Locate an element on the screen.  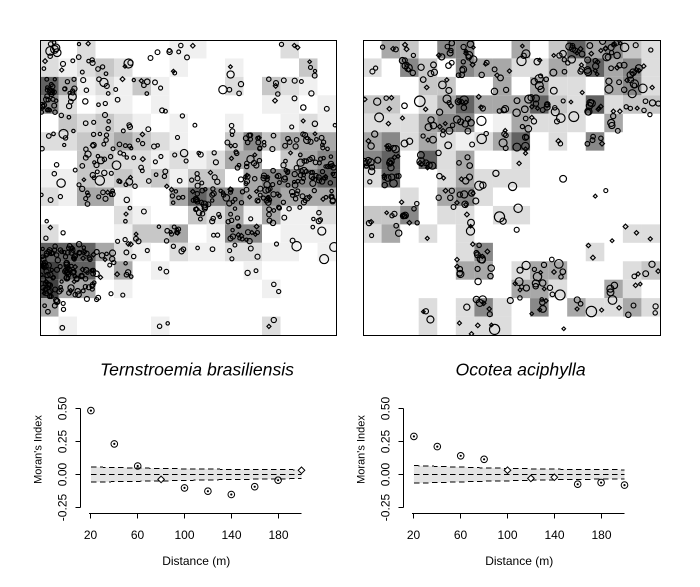
svg-text: Ternstroemia brasiliensis is located at coordinates (197, 370).